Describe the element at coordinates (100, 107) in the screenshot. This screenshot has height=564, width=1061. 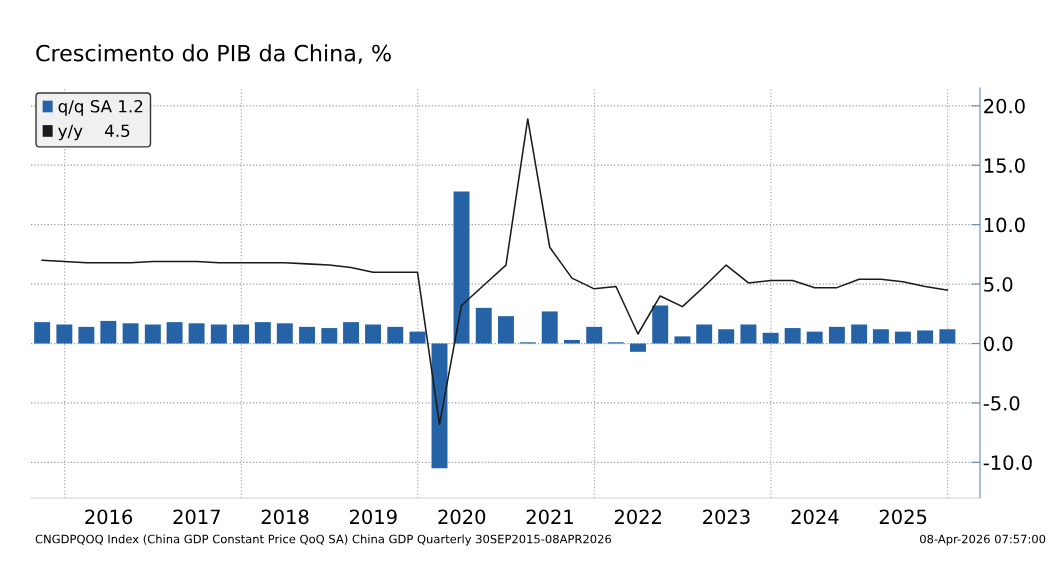
I see `legend-label: q/q SA 1.2` at that location.